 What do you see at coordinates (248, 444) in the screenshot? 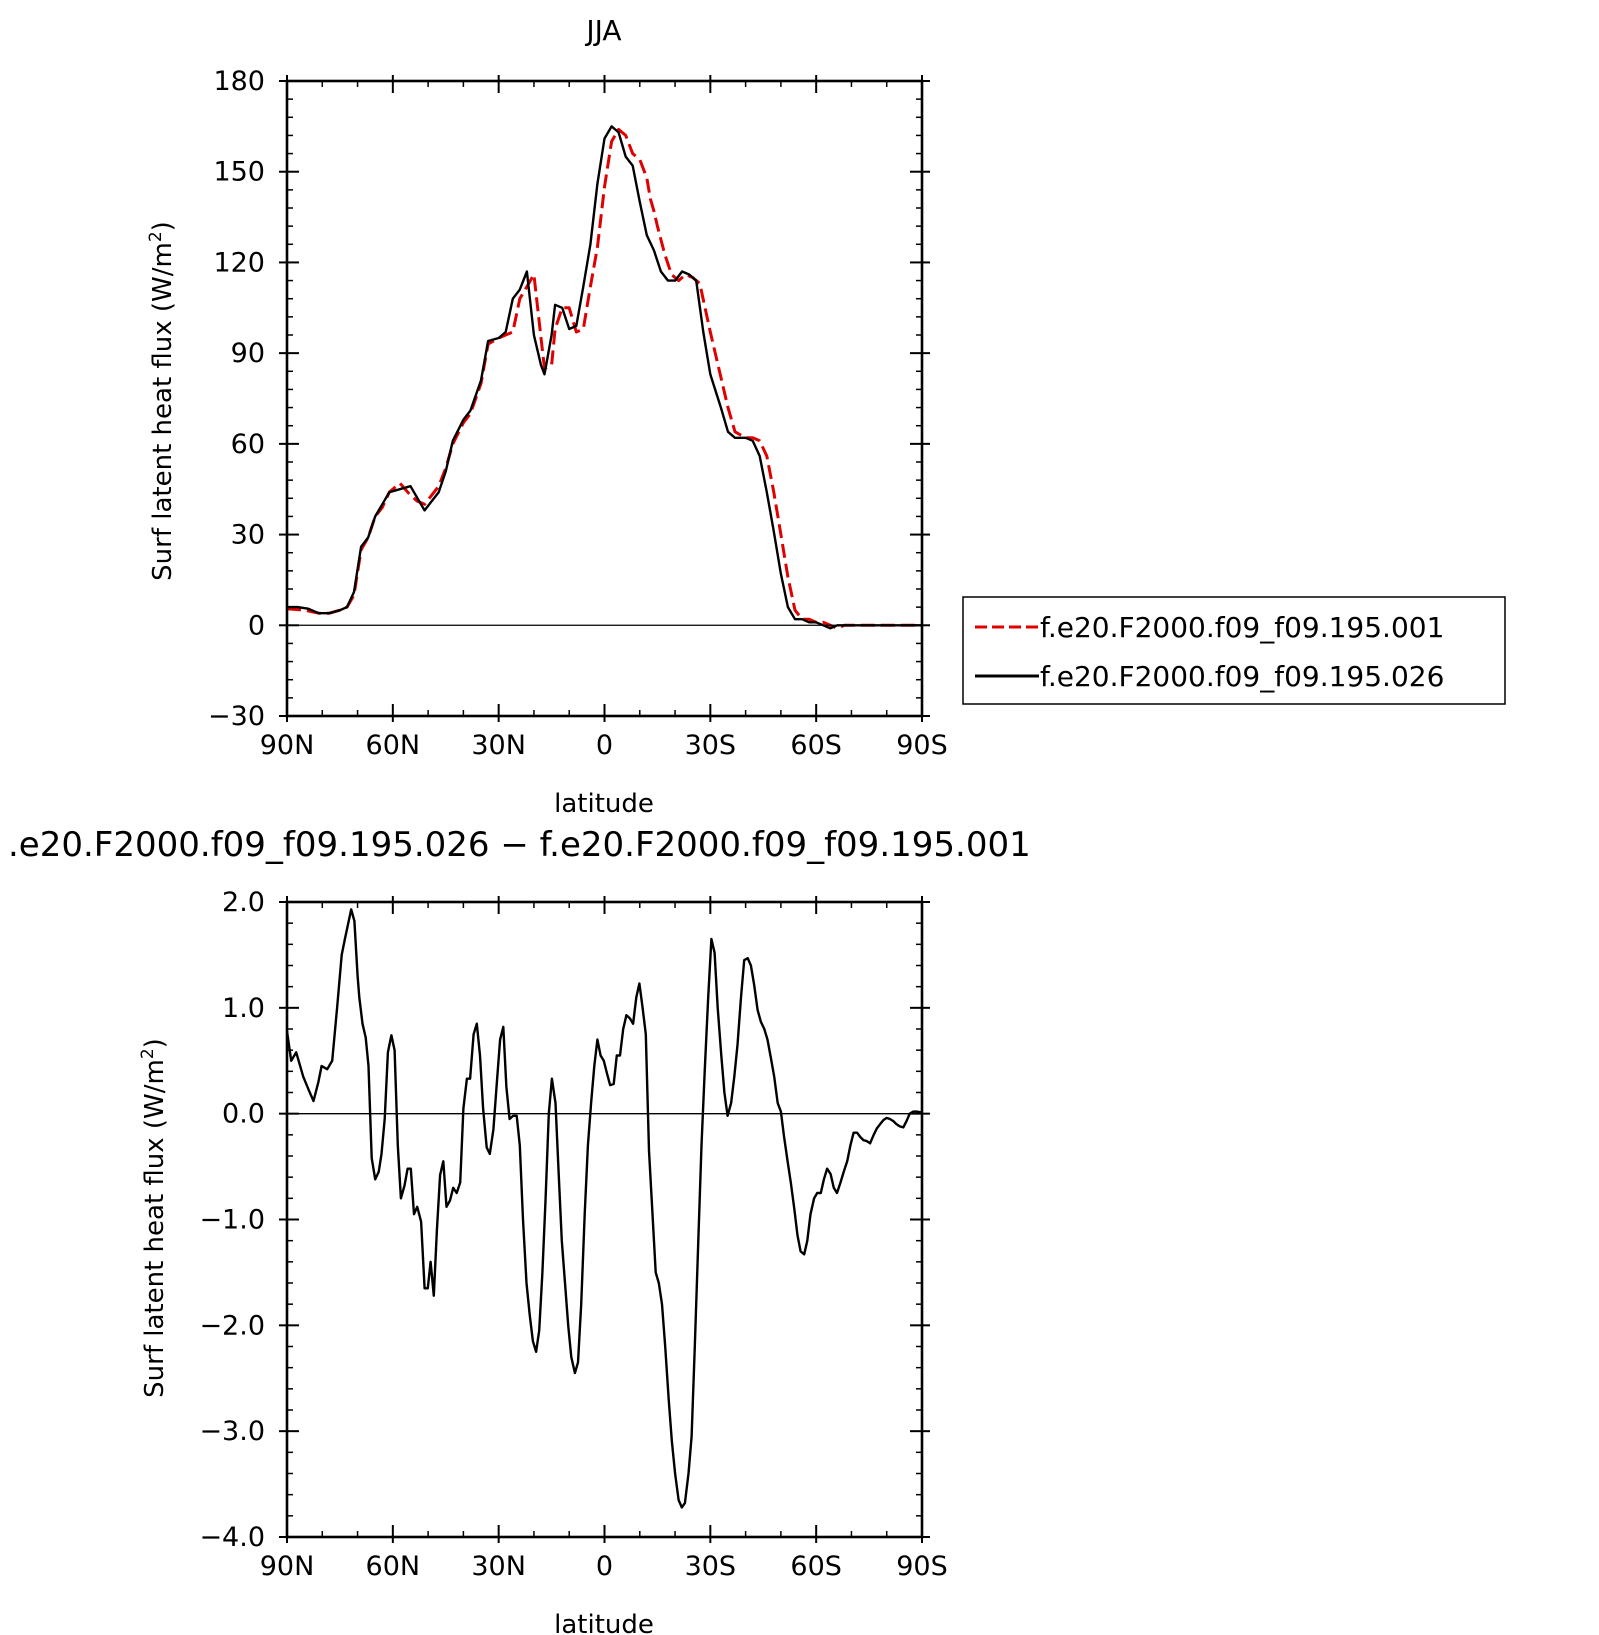
I see `y-tick-label: 60` at bounding box center [248, 444].